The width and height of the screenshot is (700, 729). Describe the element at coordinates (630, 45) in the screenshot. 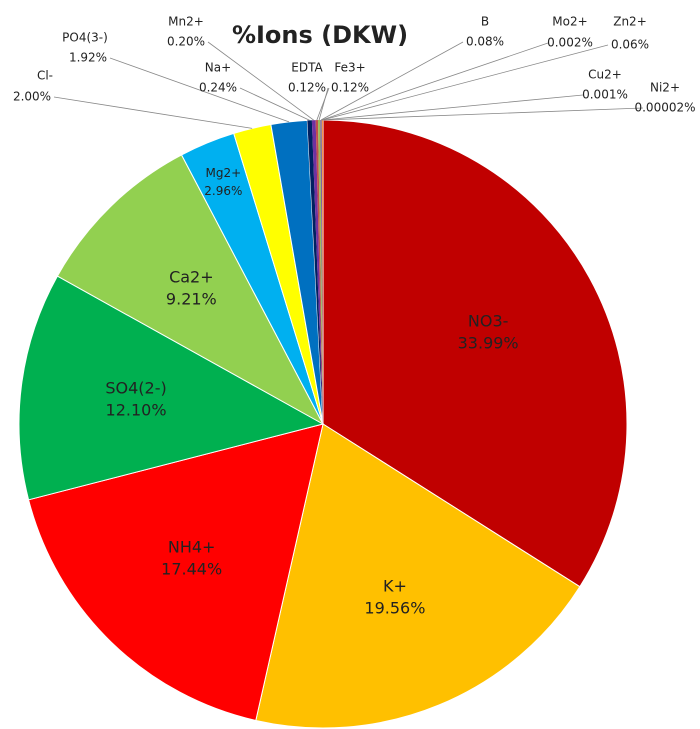

I see `data-label-value: 0.06%` at that location.